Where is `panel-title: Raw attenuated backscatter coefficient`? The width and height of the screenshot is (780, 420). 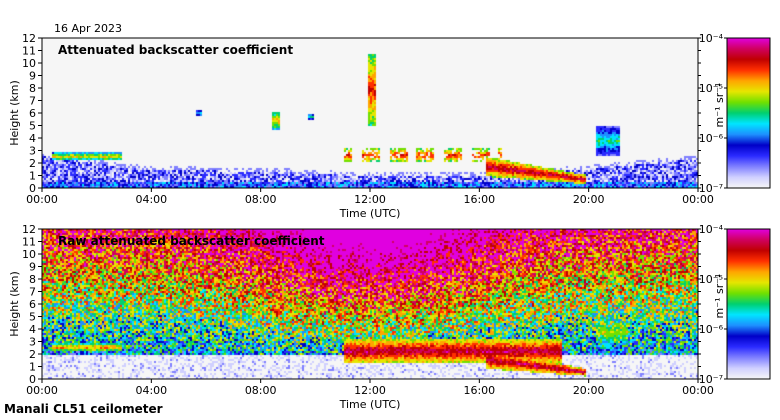 panel-title: Raw attenuated backscatter coefficient is located at coordinates (191, 241).